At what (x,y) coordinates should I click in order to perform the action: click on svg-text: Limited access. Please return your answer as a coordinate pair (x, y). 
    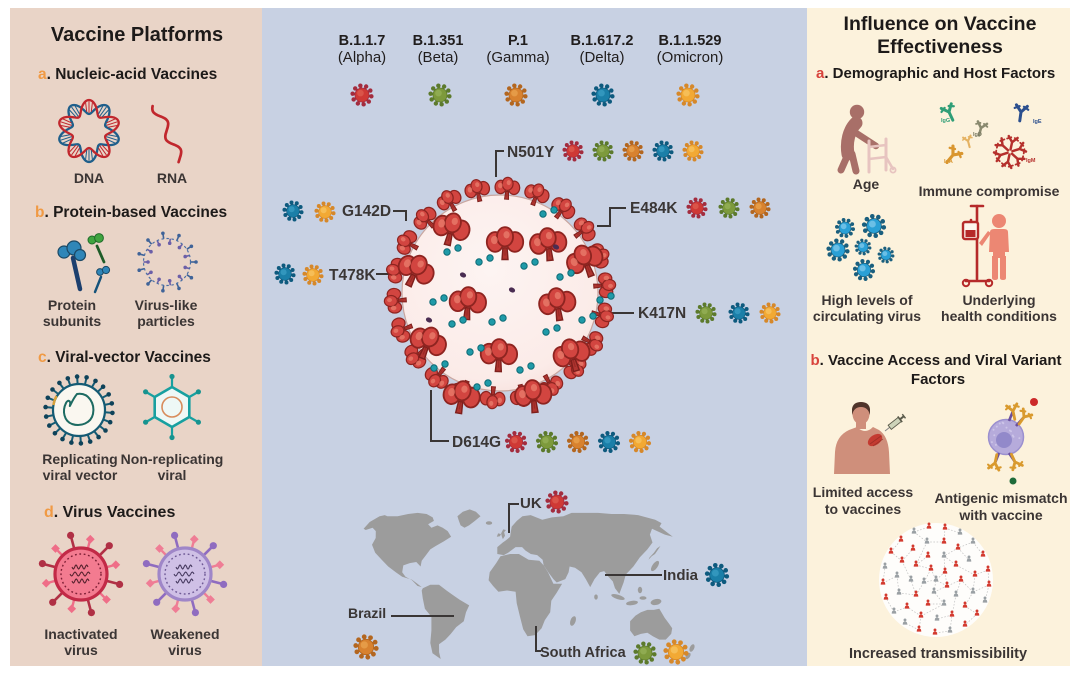
    Looking at the image, I should click on (863, 492).